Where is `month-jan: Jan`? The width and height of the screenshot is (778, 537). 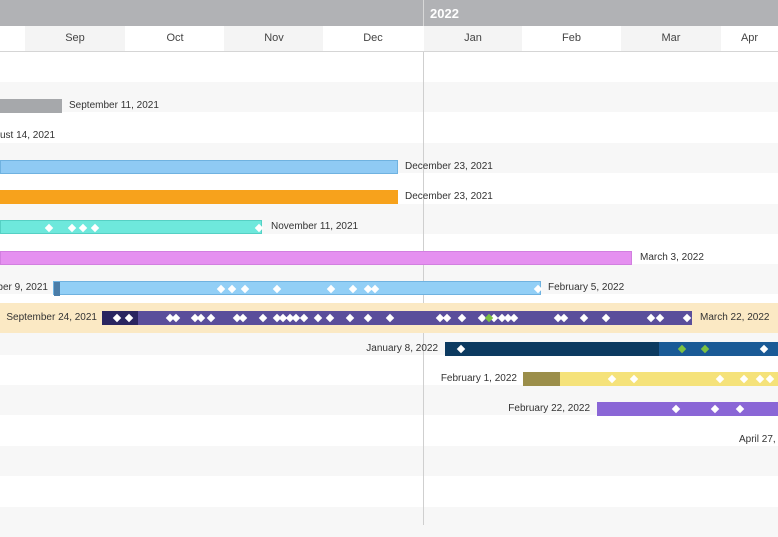 month-jan: Jan is located at coordinates (473, 38).